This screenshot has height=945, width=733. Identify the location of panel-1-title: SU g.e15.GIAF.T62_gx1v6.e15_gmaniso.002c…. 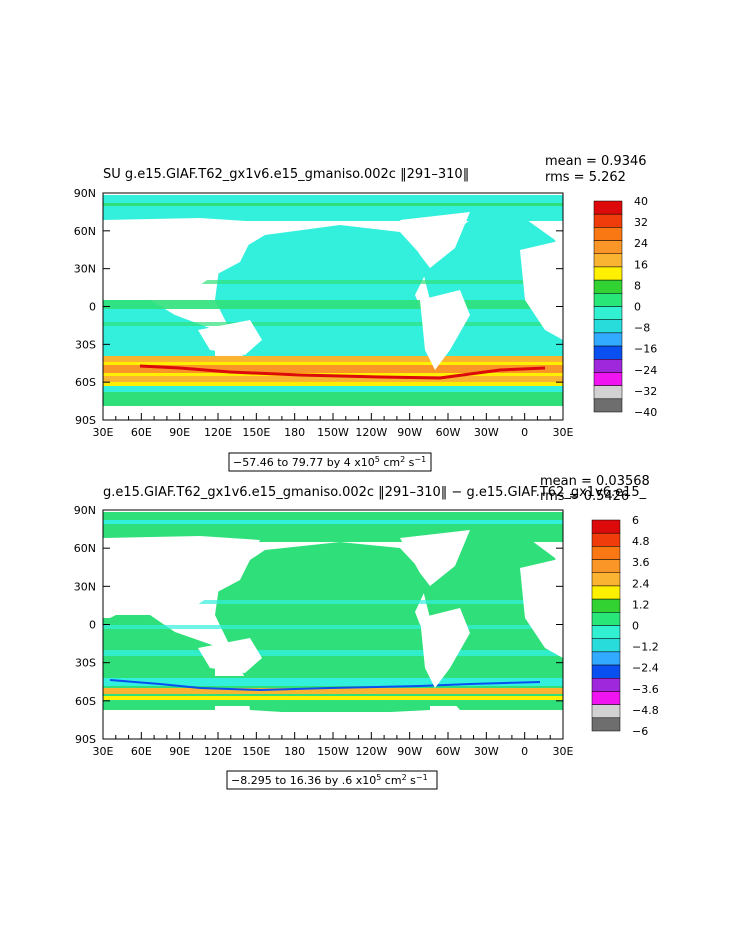
(286, 174).